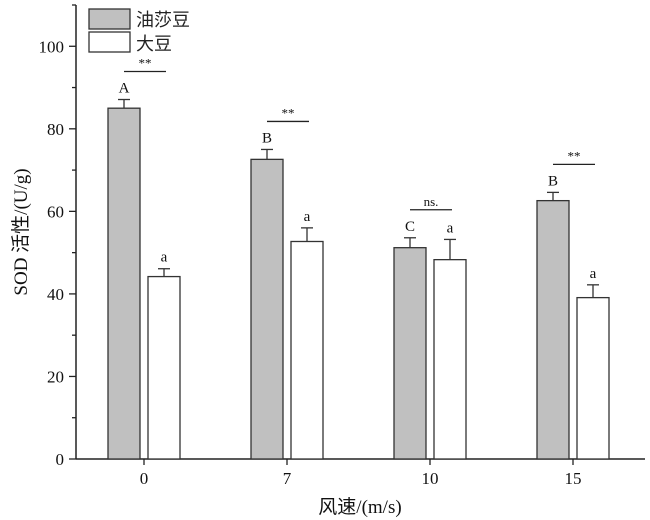 This screenshot has height=520, width=650. I want to click on y-tick-label: 0, so click(60, 459).